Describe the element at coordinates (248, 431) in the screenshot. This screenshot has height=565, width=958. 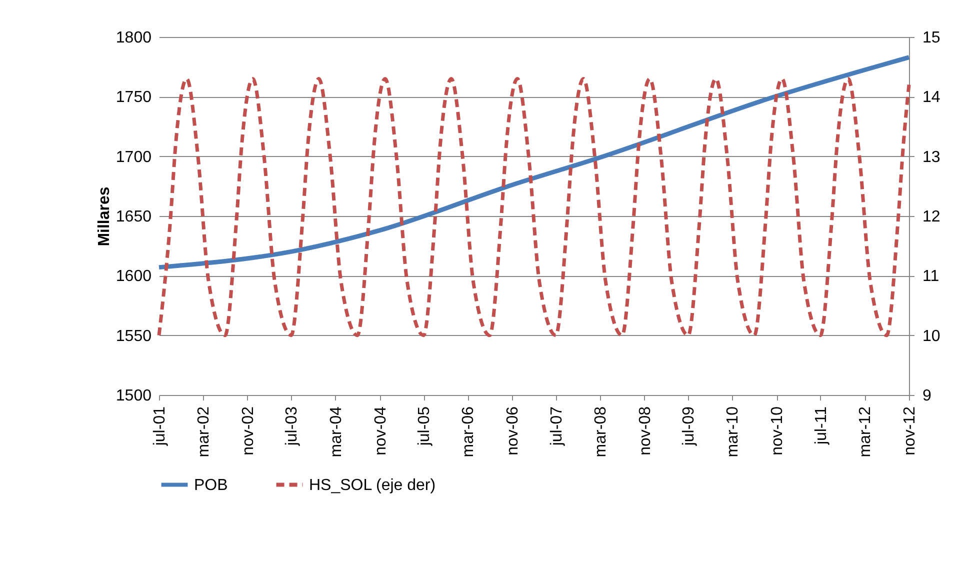
I see `x-tick-label: nov-02` at that location.